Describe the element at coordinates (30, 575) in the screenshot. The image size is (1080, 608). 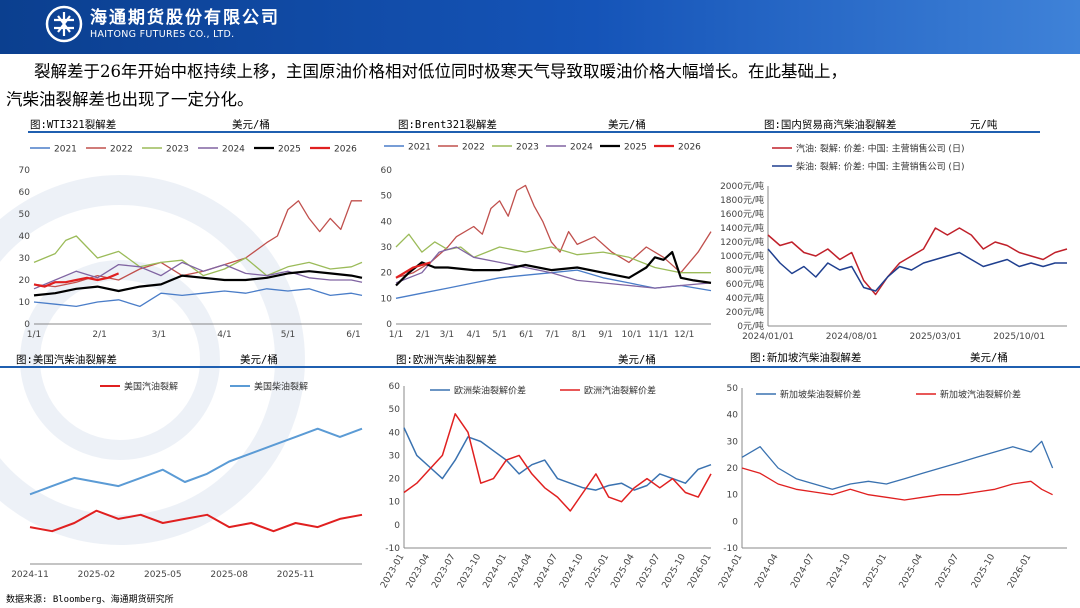
I see `c4-xtick-0: 2024-11` at that location.